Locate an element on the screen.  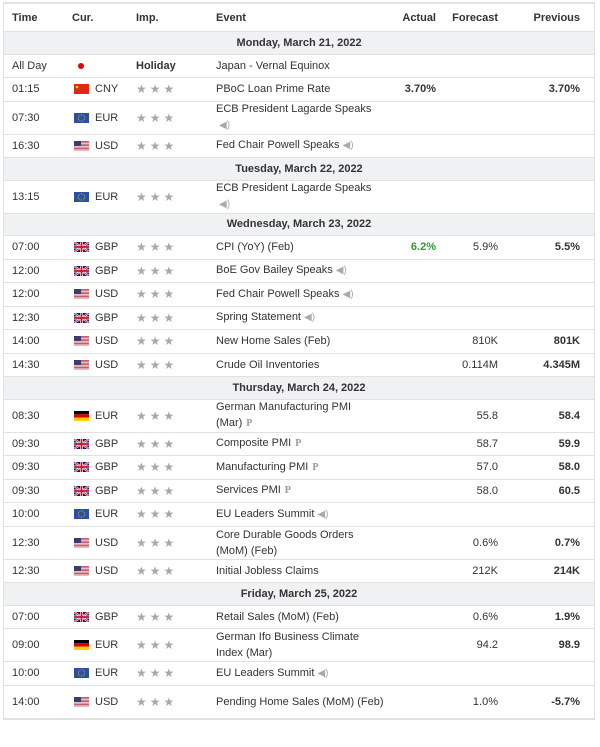
event-link: Core Durable Goods Orders (MoM) (Feb) is located at coordinates (285, 542).